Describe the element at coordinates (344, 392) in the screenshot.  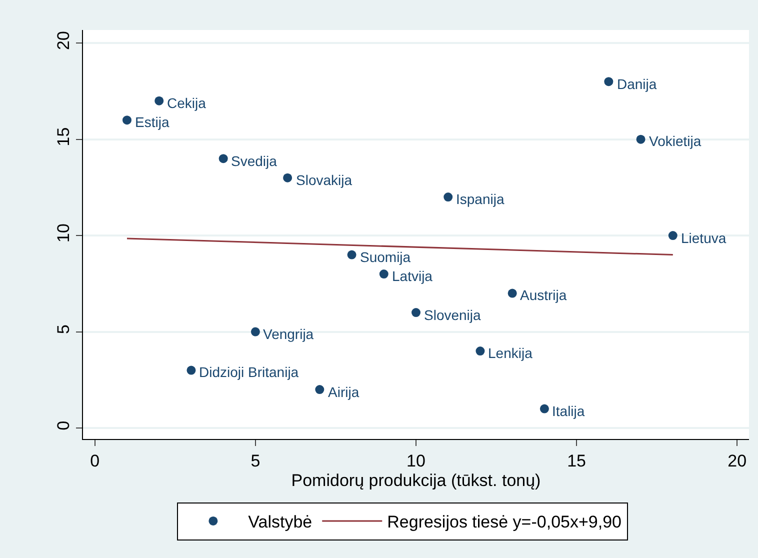
I see `annotation: Airija` at that location.